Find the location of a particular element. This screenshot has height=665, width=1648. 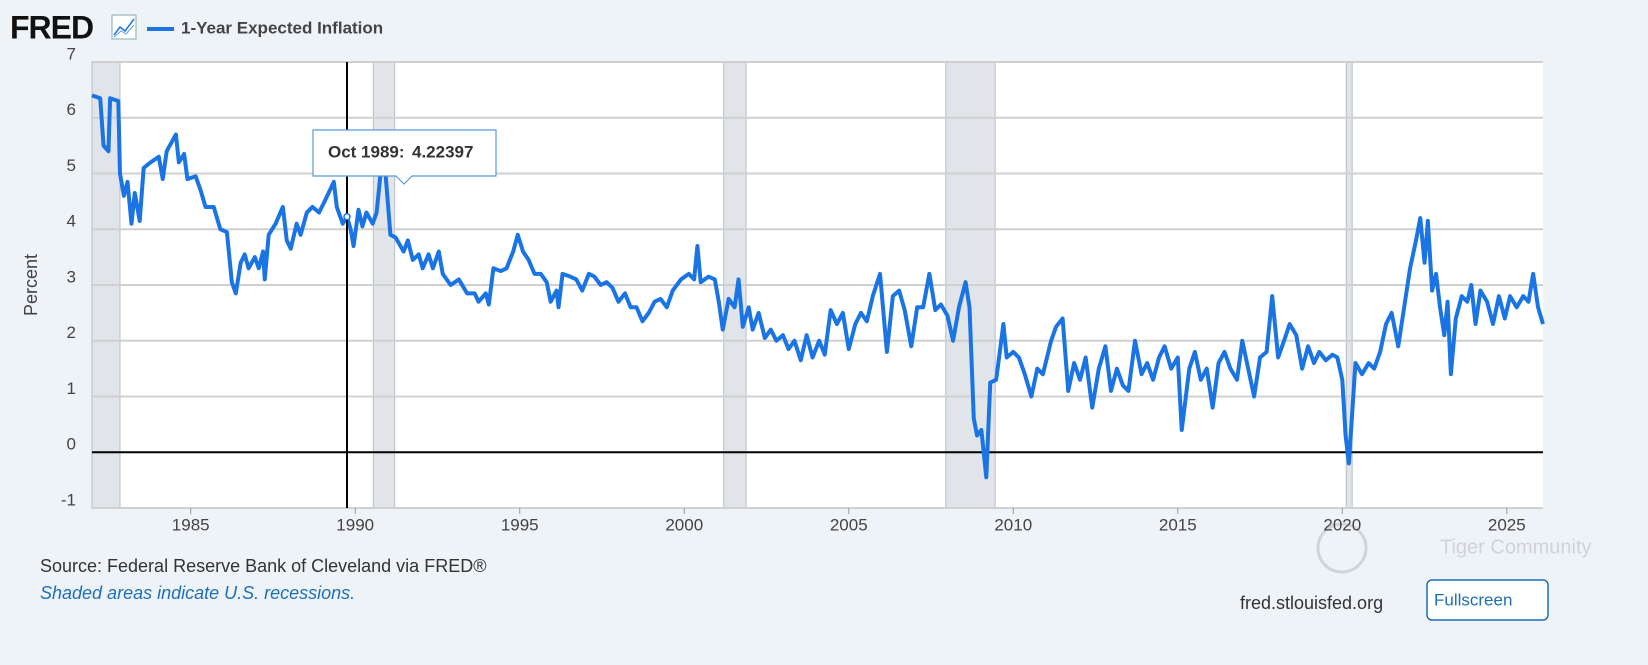

legend-label: 1-Year Expected Inflation is located at coordinates (282, 27).